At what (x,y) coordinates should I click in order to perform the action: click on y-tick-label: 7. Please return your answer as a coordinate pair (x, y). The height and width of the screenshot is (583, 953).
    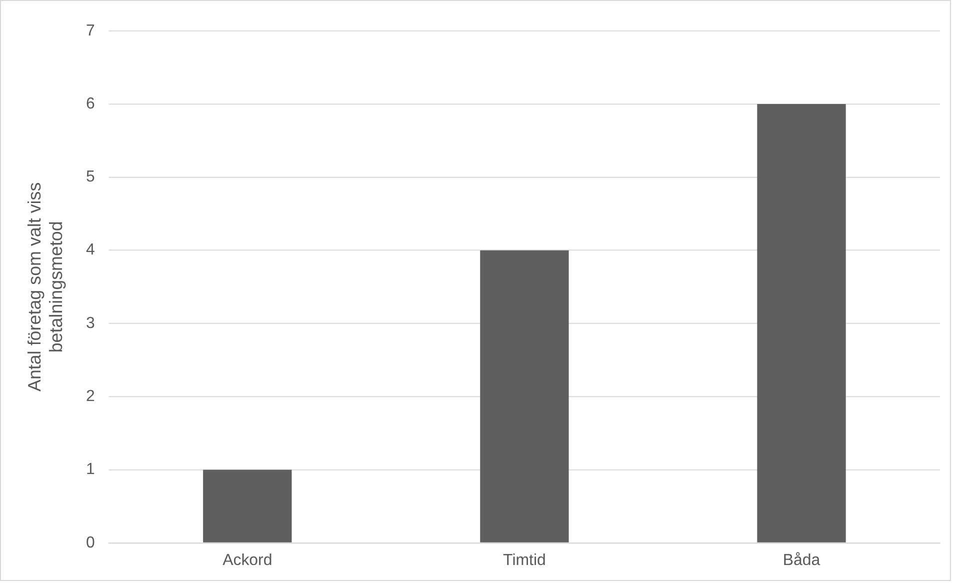
    Looking at the image, I should click on (91, 31).